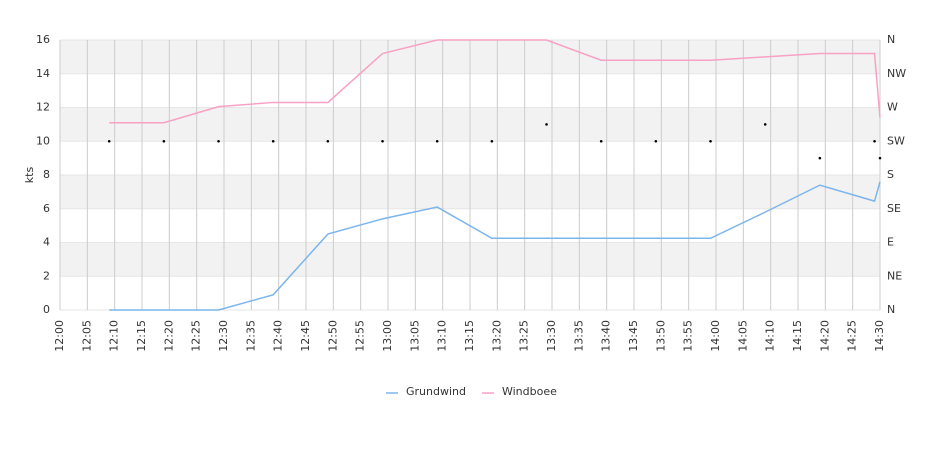  What do you see at coordinates (414, 336) in the screenshot?
I see `x-tick-label: 13:05` at bounding box center [414, 336].